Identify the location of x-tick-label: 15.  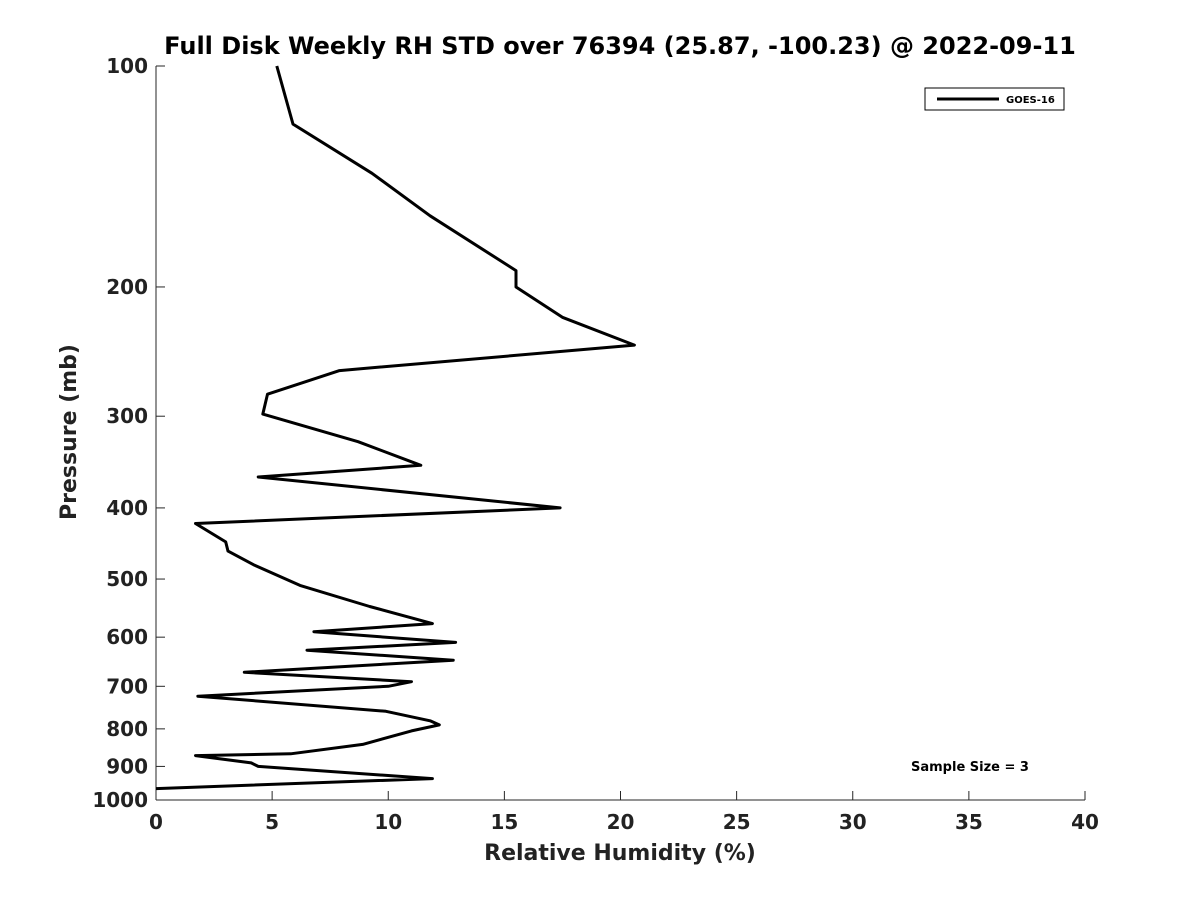
(504, 822).